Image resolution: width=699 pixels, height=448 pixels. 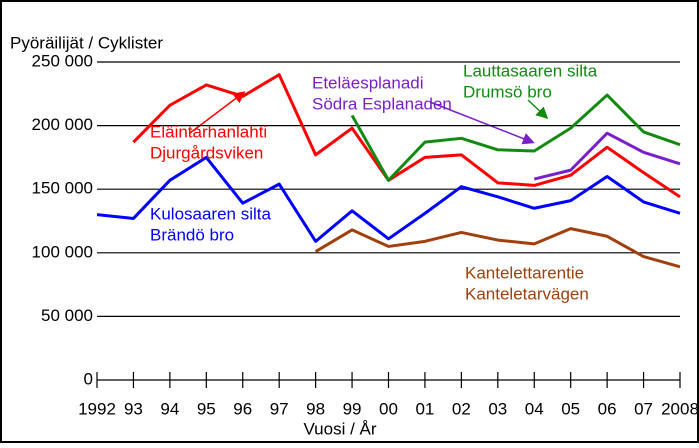 I want to click on x-tick-label: 03, so click(x=497, y=408).